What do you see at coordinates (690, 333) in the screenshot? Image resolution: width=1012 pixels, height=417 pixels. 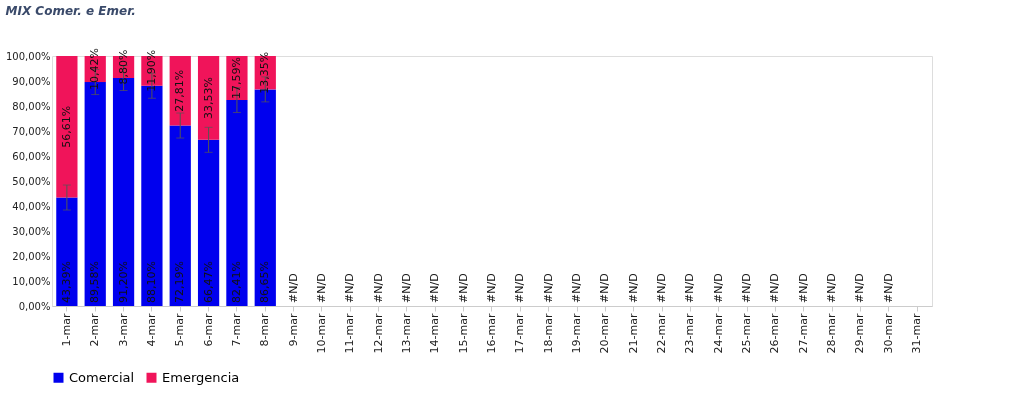 I see `x-tick-label: 23-mar` at bounding box center [690, 333].